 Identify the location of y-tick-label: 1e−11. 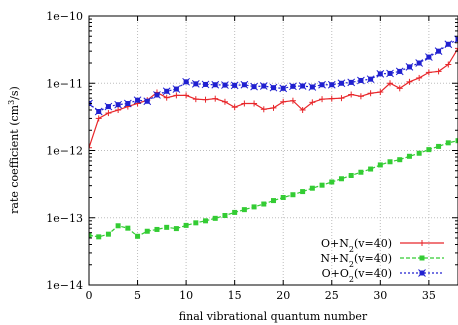
(64, 83).